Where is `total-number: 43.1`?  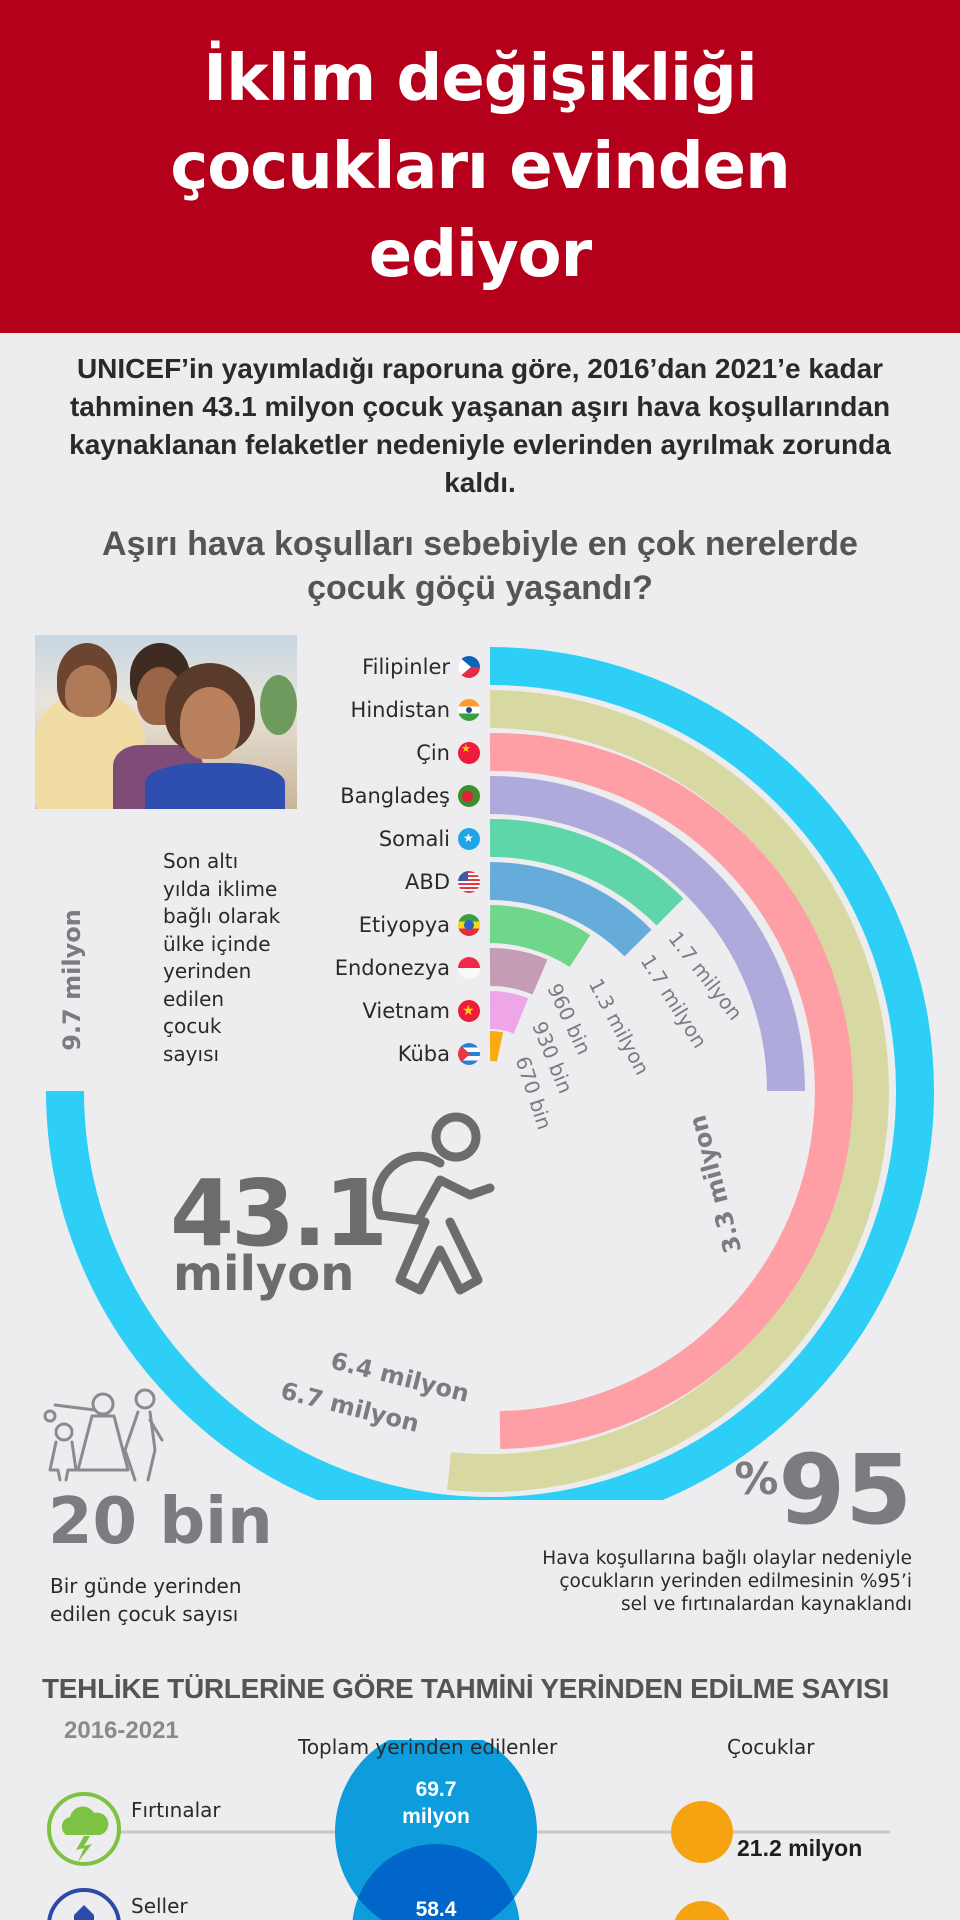 total-number: 43.1 is located at coordinates (279, 1213).